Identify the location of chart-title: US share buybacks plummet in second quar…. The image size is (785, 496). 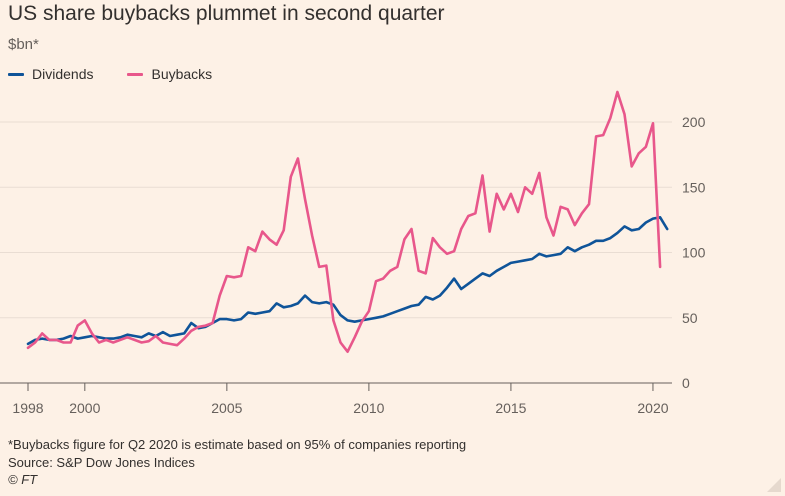
(226, 13).